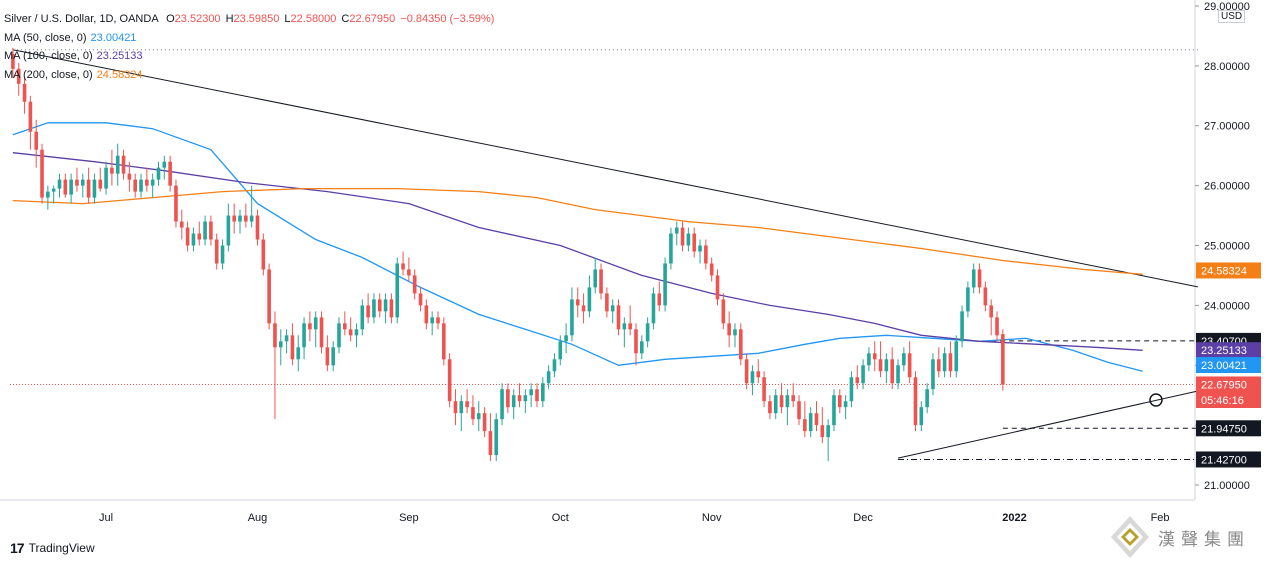  Describe the element at coordinates (249, 75) in the screenshot. I see `legend-ma200: MA (200, close, 0) 24.58324` at that location.